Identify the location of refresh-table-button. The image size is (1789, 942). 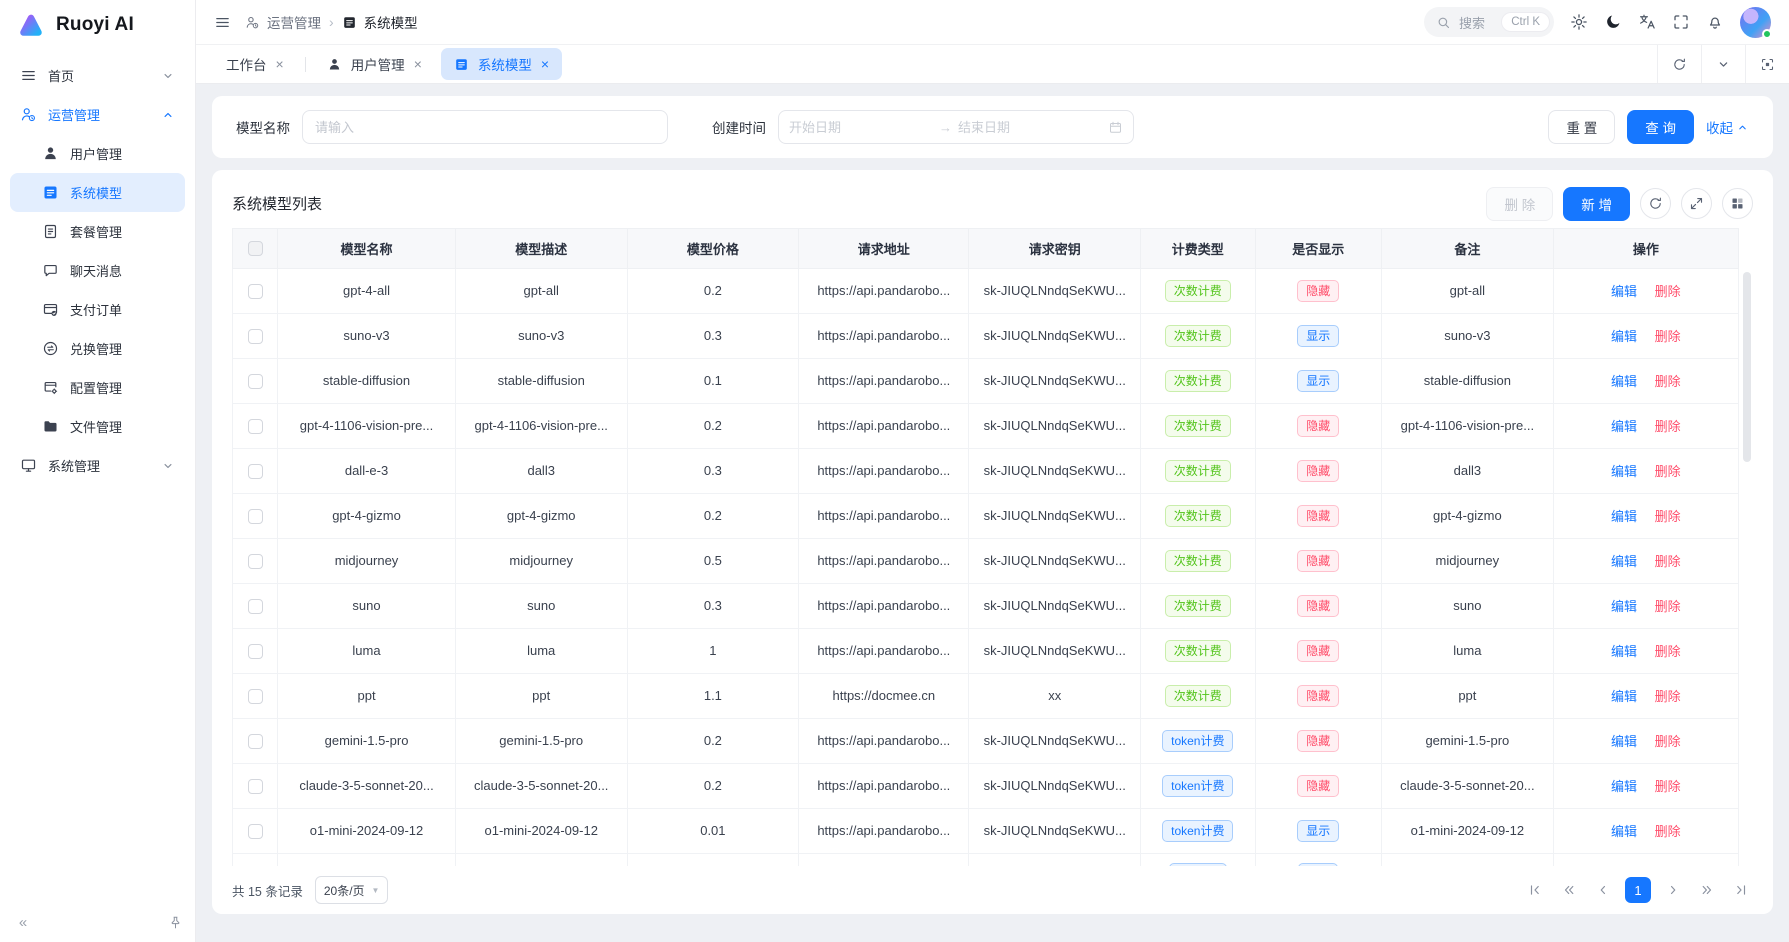
(1655, 204).